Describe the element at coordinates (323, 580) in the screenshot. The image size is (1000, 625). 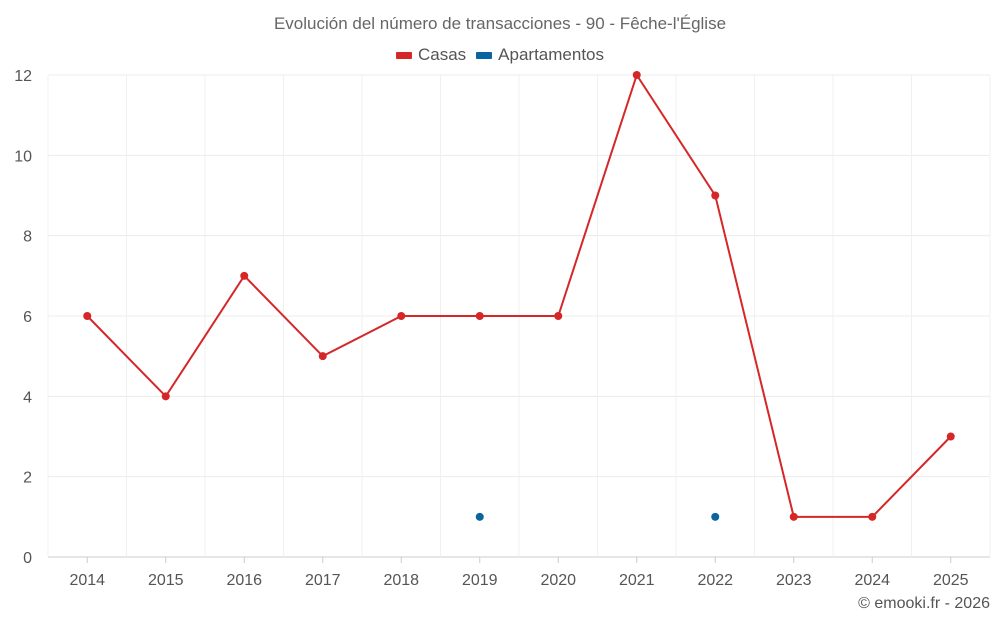
I see `x-tick-label: 2017` at that location.